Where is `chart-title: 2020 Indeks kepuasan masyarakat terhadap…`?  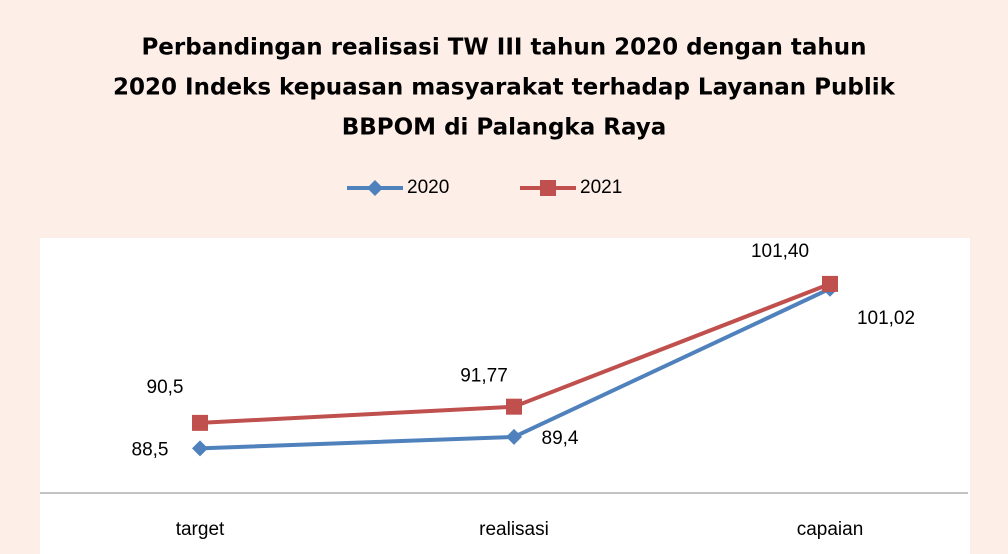 chart-title: 2020 Indeks kepuasan masyarakat terhadap… is located at coordinates (504, 88).